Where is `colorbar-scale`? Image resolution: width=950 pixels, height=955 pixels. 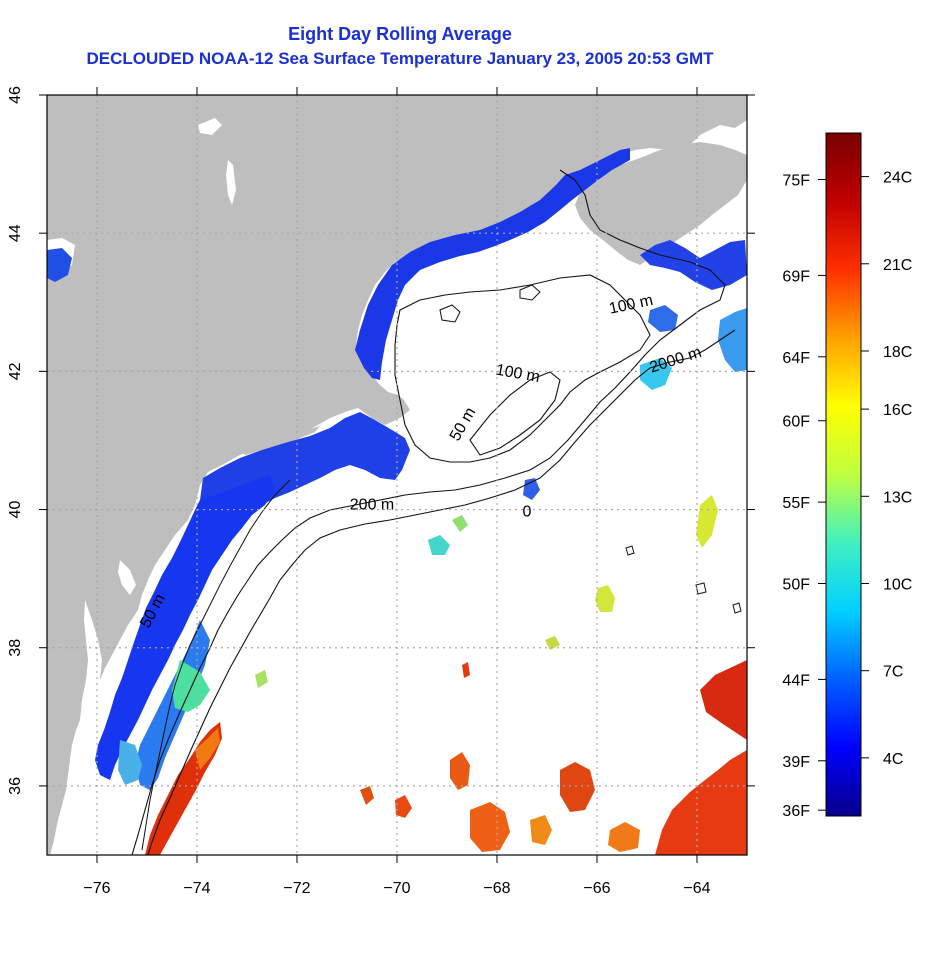 colorbar-scale is located at coordinates (843, 474).